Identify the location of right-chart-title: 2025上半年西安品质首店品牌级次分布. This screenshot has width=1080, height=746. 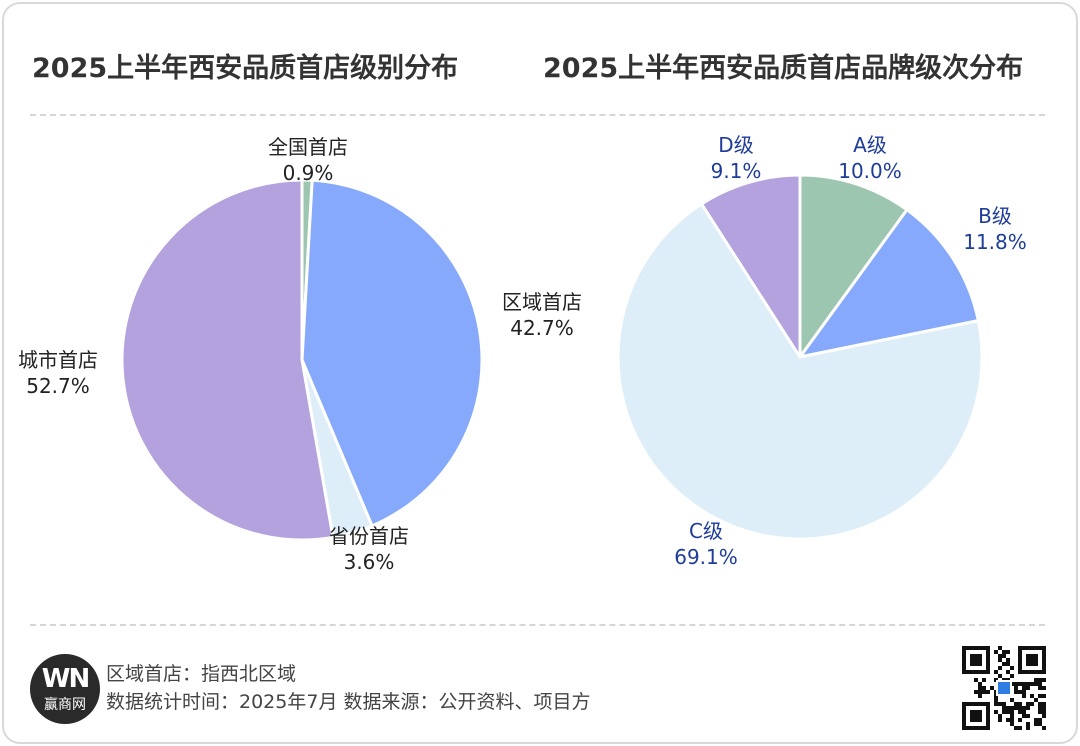
(783, 68).